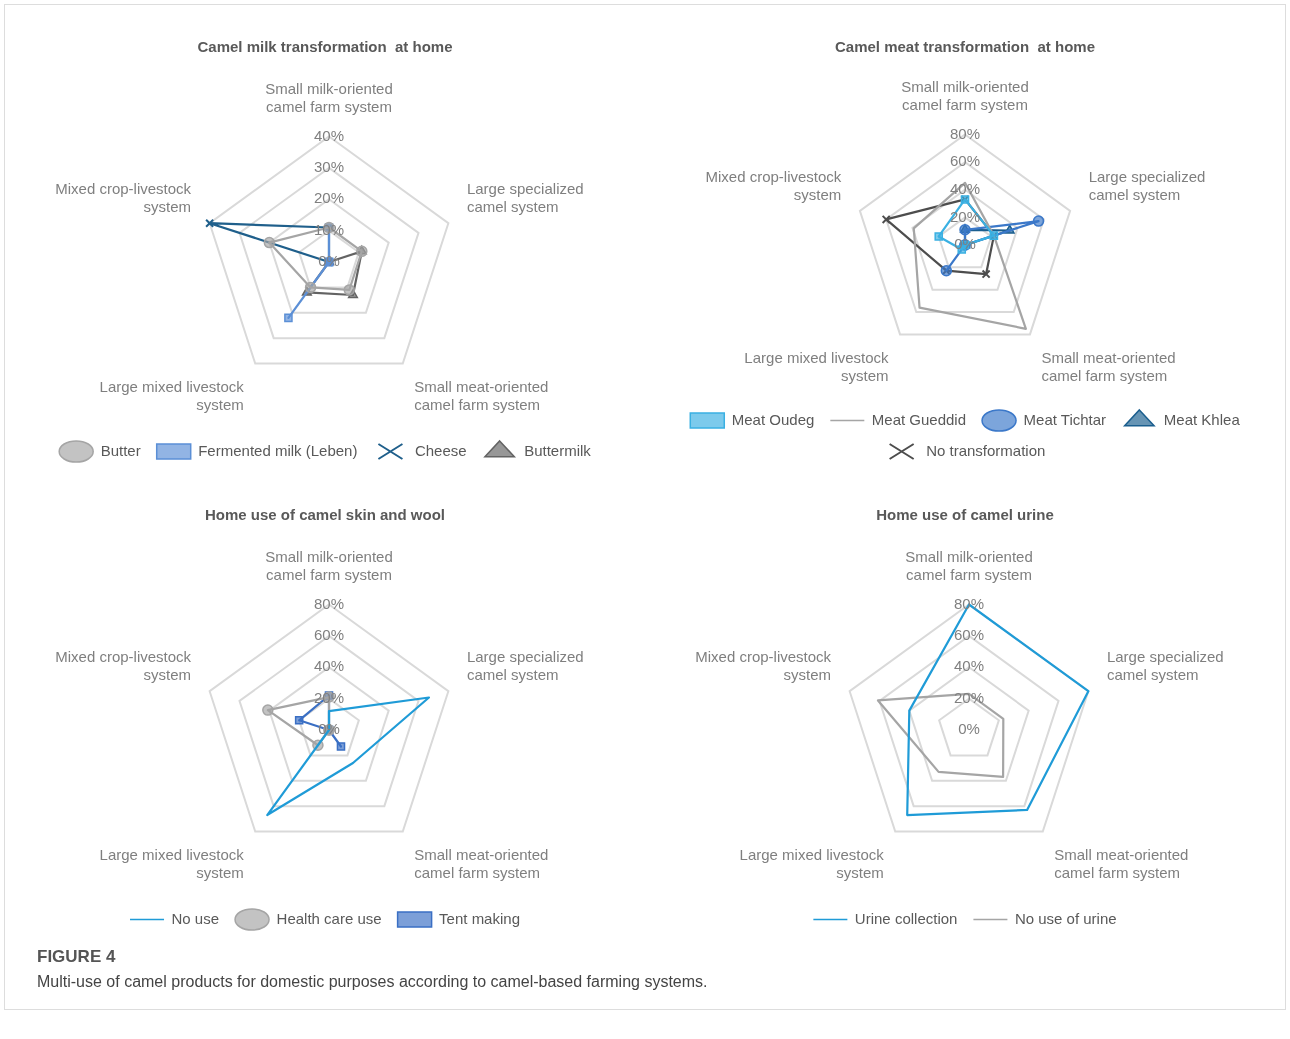 The height and width of the screenshot is (1039, 1290). Describe the element at coordinates (329, 167) in the screenshot. I see `y-tick-label: 30%` at that location.